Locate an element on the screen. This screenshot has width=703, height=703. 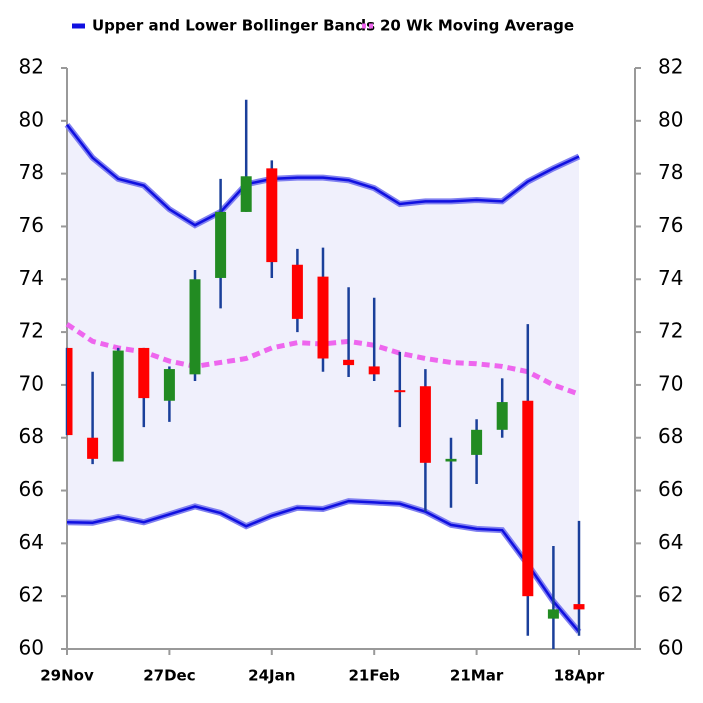
x-tick-label: 29Nov is located at coordinates (67, 676).